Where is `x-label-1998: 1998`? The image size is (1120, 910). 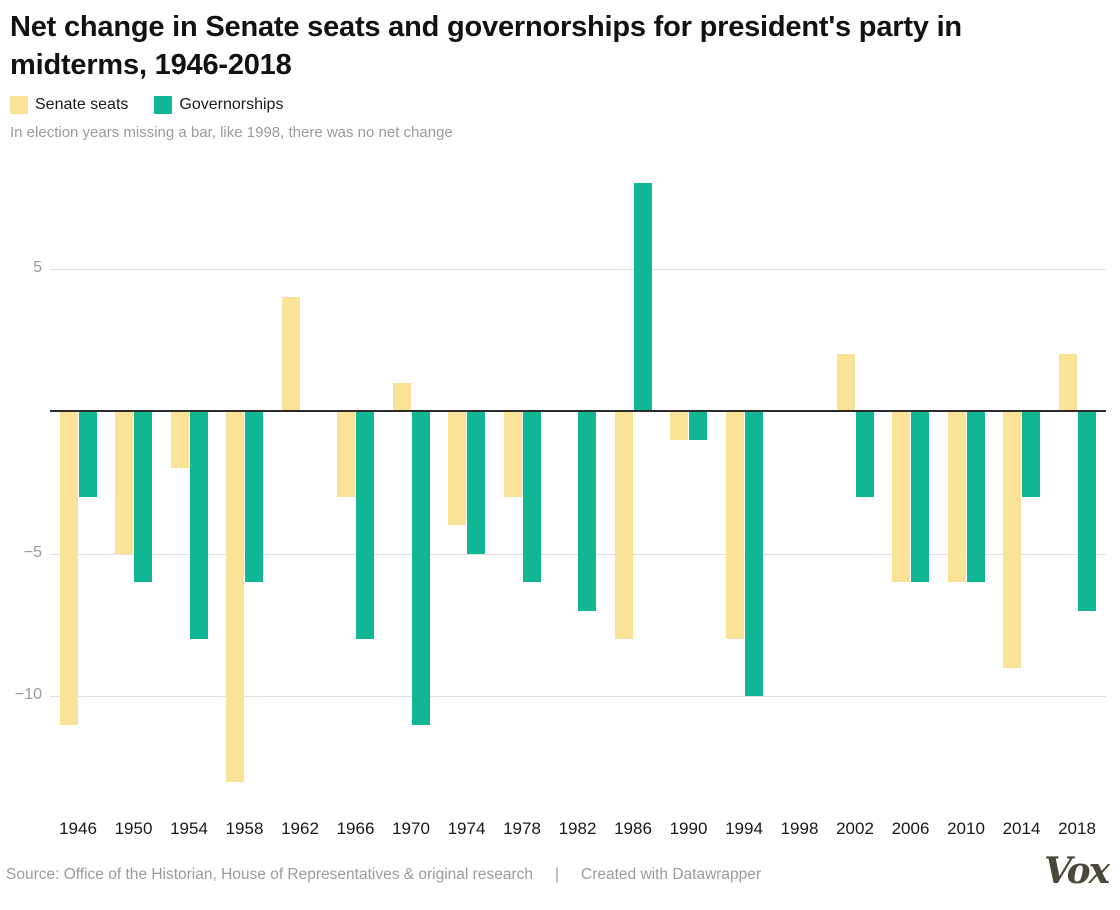
x-label-1998: 1998 is located at coordinates (799, 828).